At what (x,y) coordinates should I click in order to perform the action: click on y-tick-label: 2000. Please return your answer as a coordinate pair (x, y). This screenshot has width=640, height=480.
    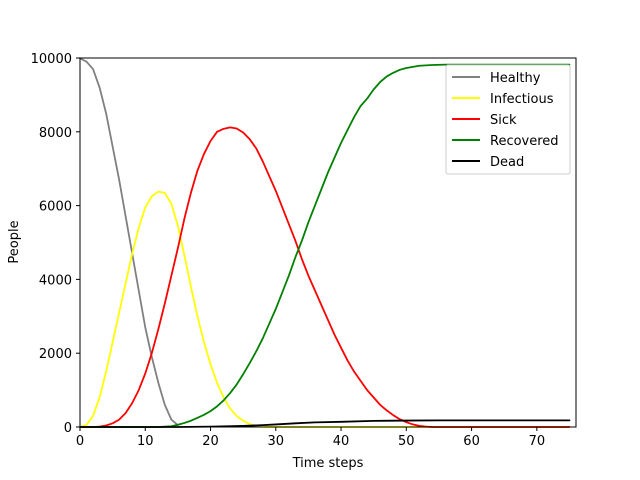
    Looking at the image, I should click on (55, 354).